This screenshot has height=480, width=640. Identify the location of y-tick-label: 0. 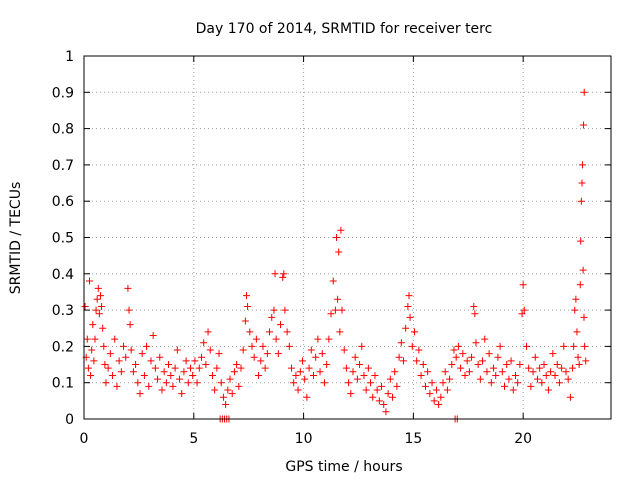
(69, 420).